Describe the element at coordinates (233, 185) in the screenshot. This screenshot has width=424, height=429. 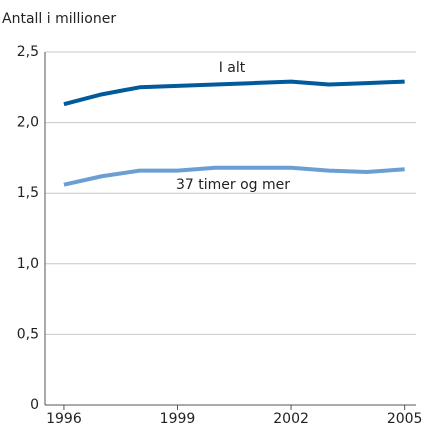
I see `series-label: 37 timer og mer` at that location.